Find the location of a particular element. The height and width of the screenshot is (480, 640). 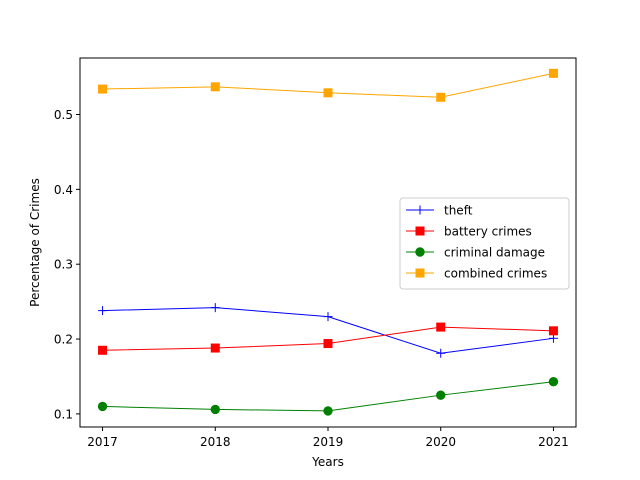

legend-marker-combined-crimes is located at coordinates (420, 273).